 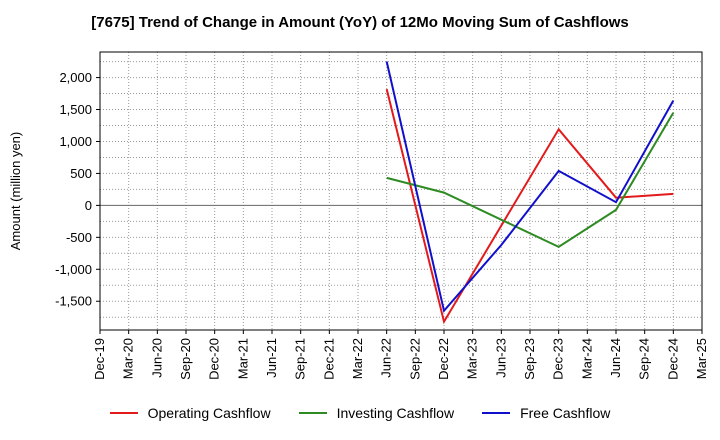 I want to click on x-tick-label: Sep-24, so click(x=644, y=359).